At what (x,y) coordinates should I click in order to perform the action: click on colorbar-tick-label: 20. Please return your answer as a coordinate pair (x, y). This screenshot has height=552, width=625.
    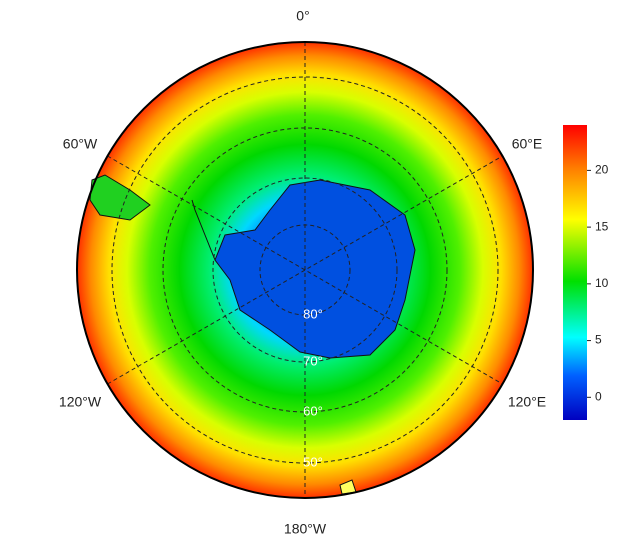
    Looking at the image, I should click on (602, 170).